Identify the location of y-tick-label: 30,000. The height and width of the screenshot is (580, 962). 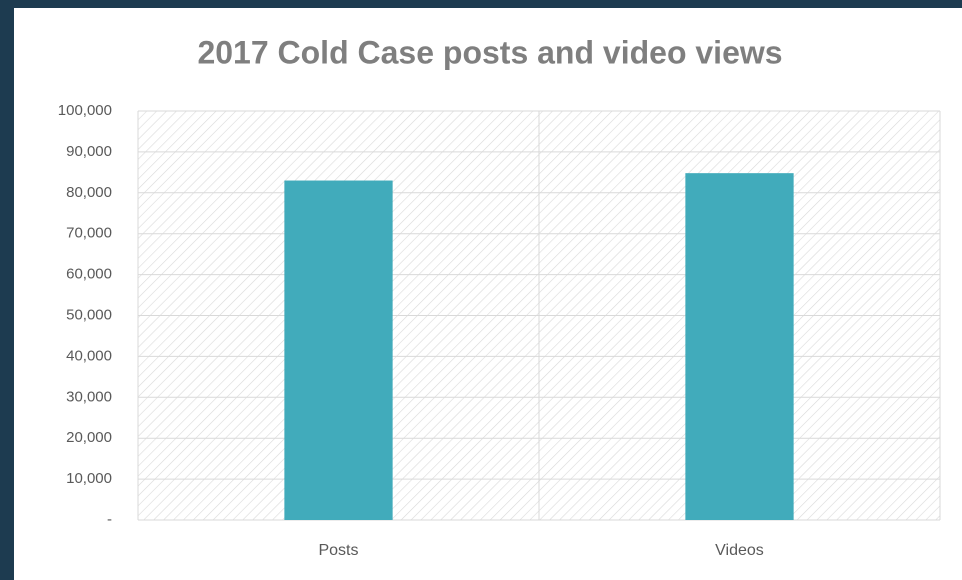
(89, 396).